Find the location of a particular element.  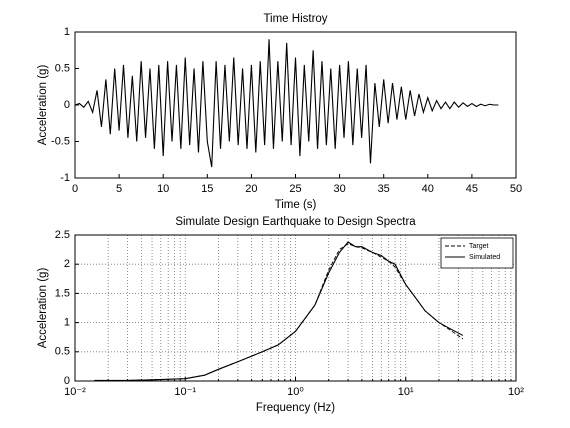

x-tick-label: 0 is located at coordinates (75, 189).